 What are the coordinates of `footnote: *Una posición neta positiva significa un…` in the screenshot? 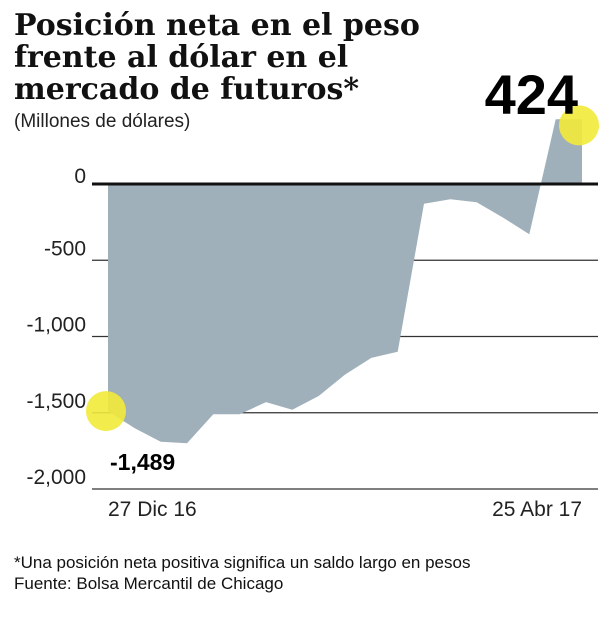 It's located at (242, 562).